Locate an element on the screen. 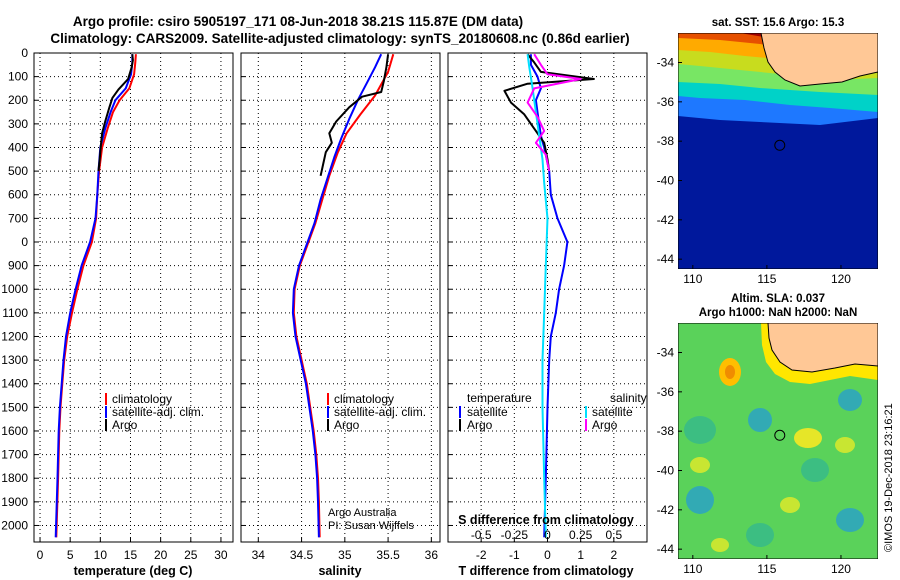 The height and width of the screenshot is (580, 900). x-tick-label: 25 is located at coordinates (191, 555).